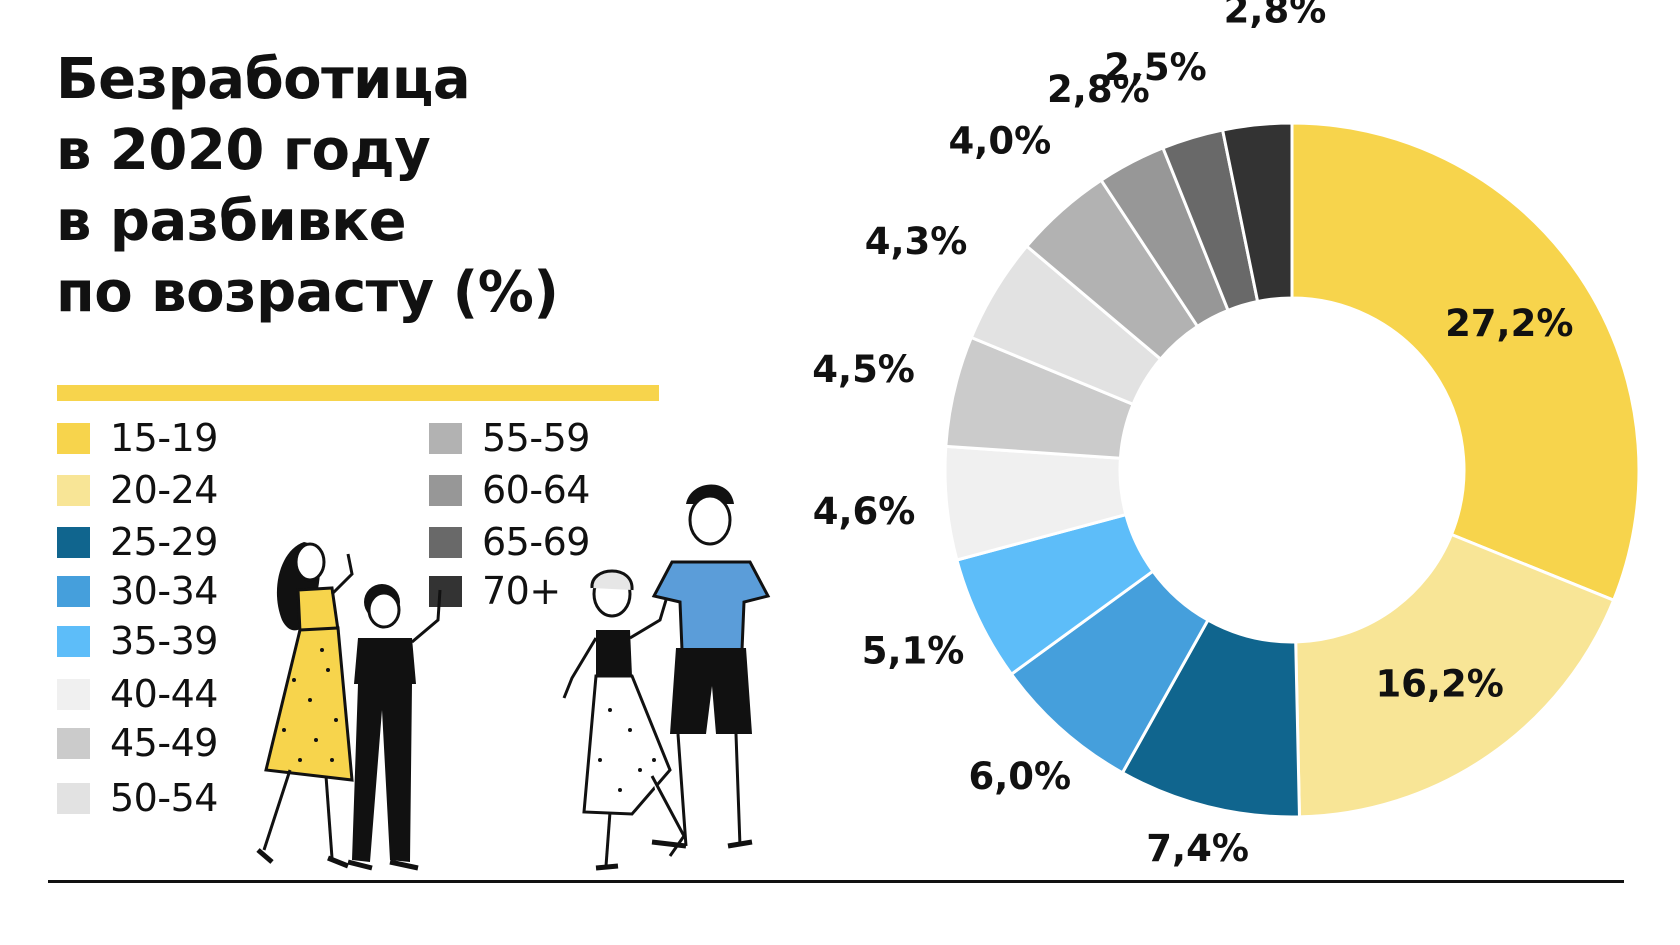  I want to click on people-group-illustration, so click(513, 677).